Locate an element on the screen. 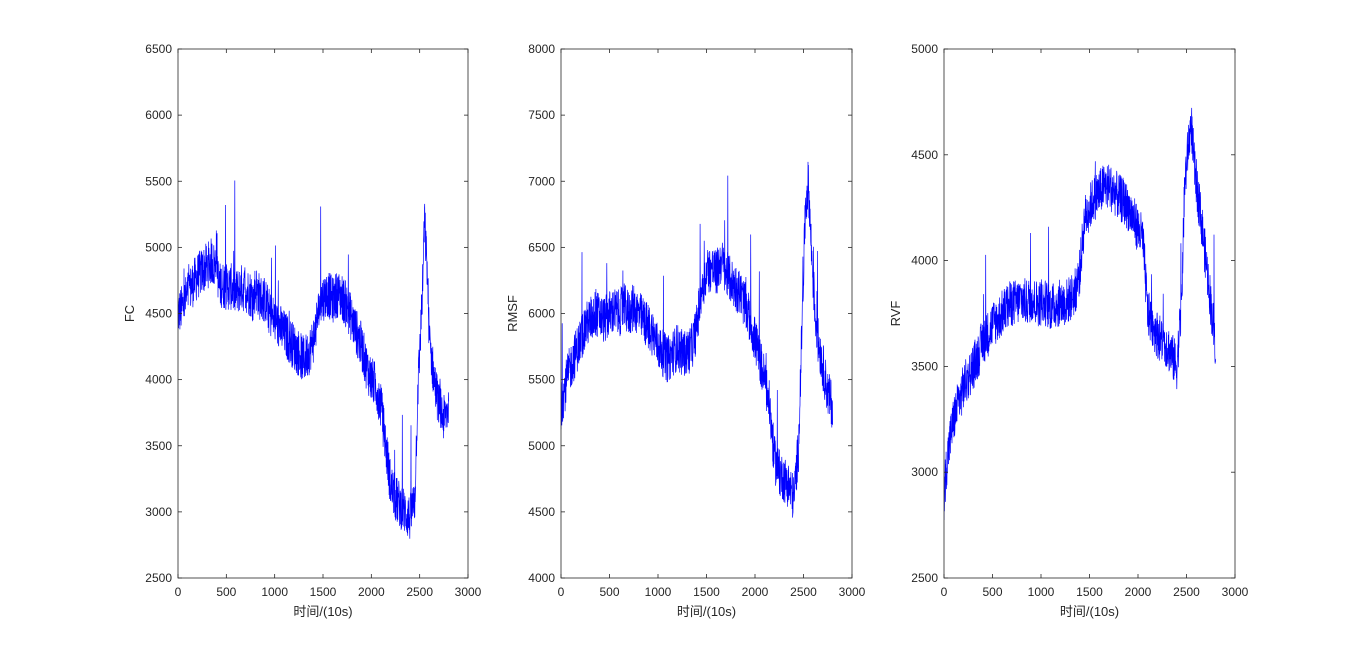 Image resolution: width=1366 pixels, height=650 pixels. y-axis-label: RMSF is located at coordinates (512, 313).